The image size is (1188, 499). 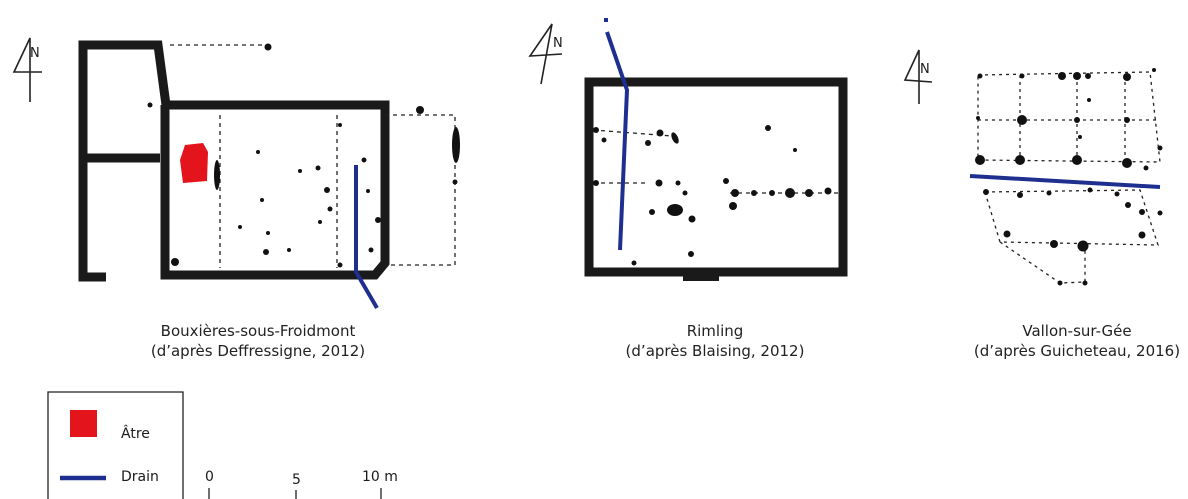 I want to click on site-name: Bouxières-sous-Froidmont, so click(x=258, y=331).